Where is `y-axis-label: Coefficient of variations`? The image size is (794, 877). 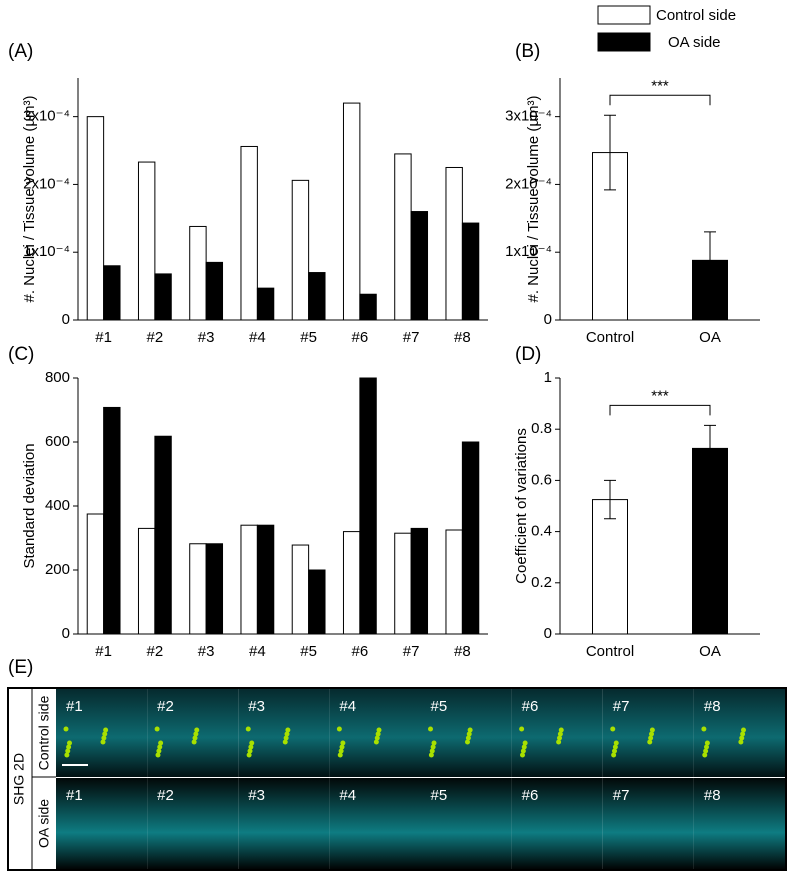
y-axis-label: Coefficient of variations is located at coordinates (521, 506).